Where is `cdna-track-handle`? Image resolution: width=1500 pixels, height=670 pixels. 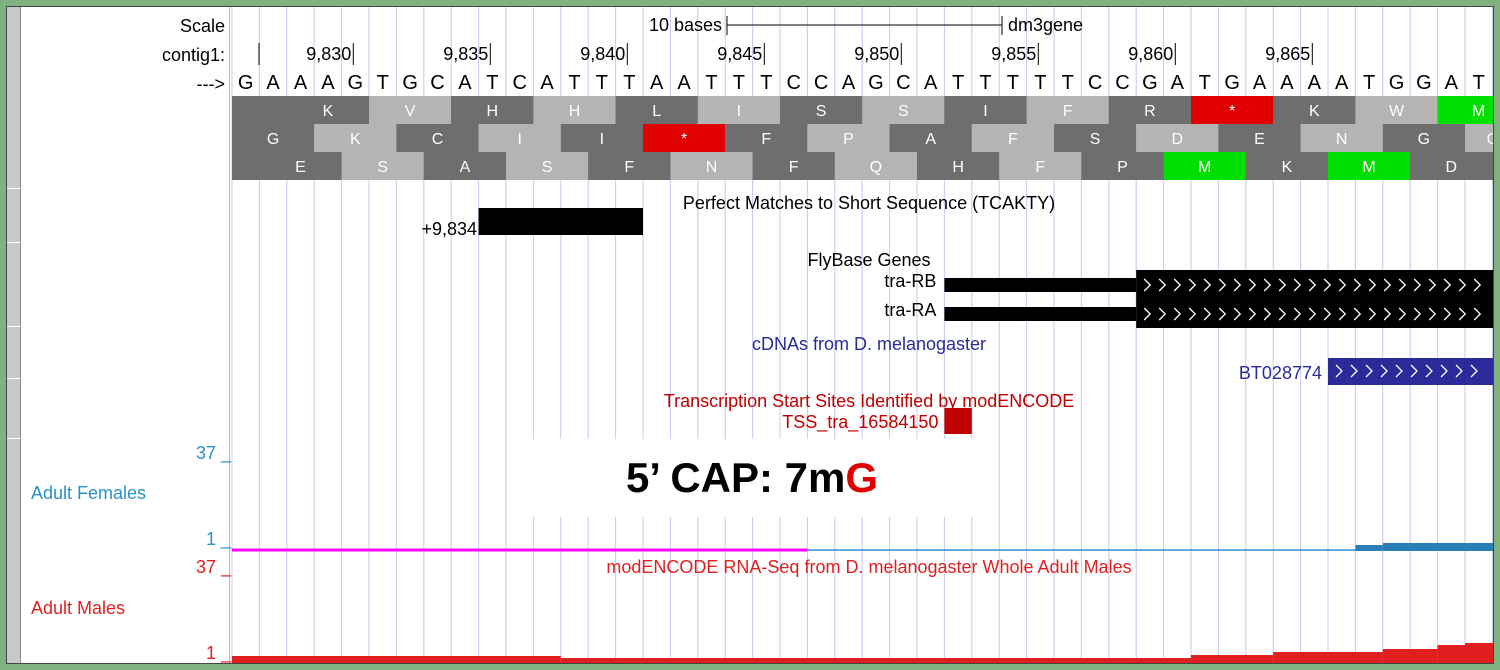 cdna-track-handle is located at coordinates (14, 353).